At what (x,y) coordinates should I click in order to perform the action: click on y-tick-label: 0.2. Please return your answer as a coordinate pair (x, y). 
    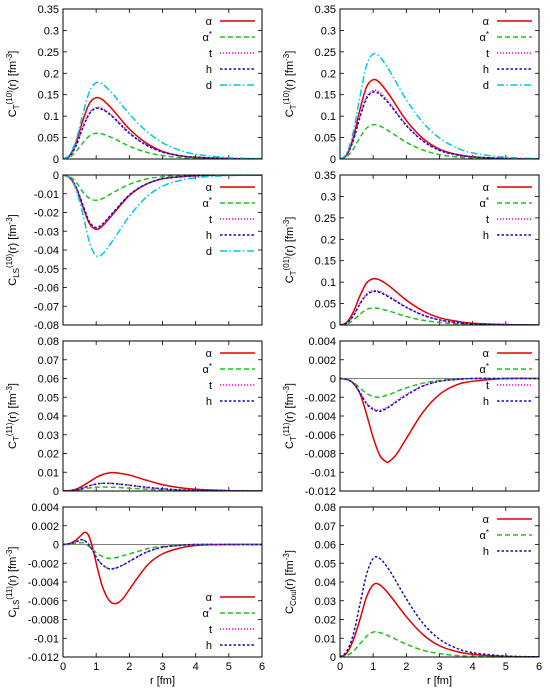
    Looking at the image, I should click on (51, 74).